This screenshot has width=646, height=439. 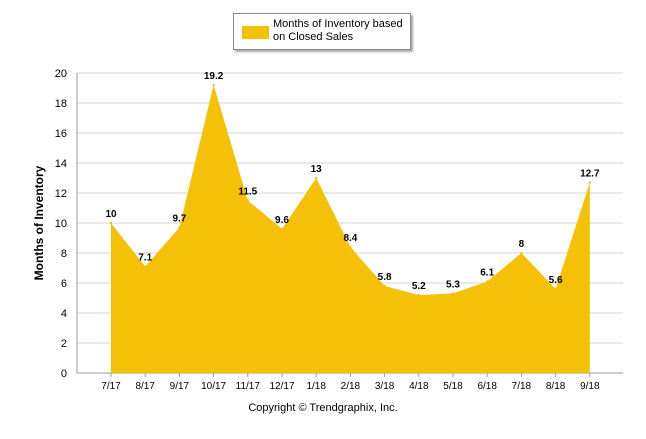 I want to click on data-label: 5.8, so click(x=385, y=277).